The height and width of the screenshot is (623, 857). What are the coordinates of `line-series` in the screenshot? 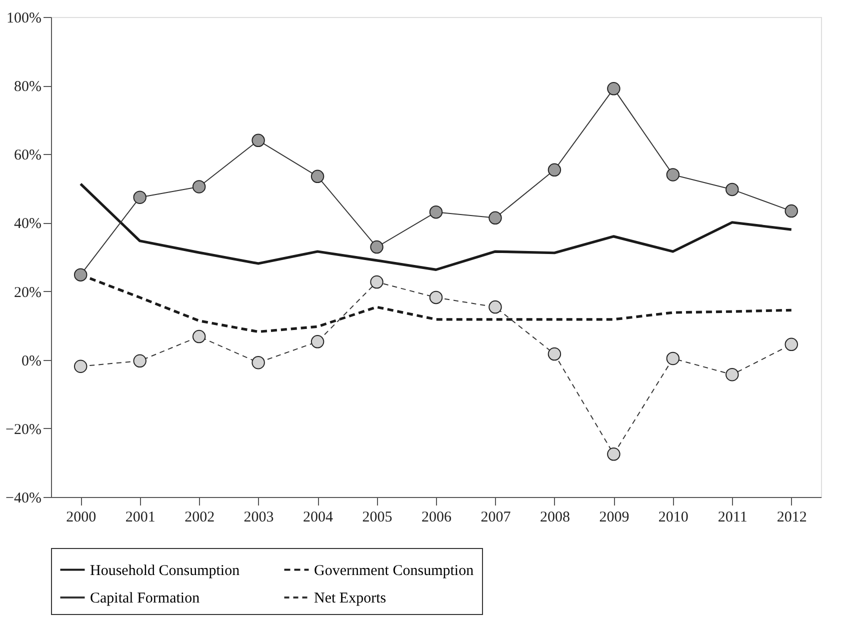 It's located at (436, 226).